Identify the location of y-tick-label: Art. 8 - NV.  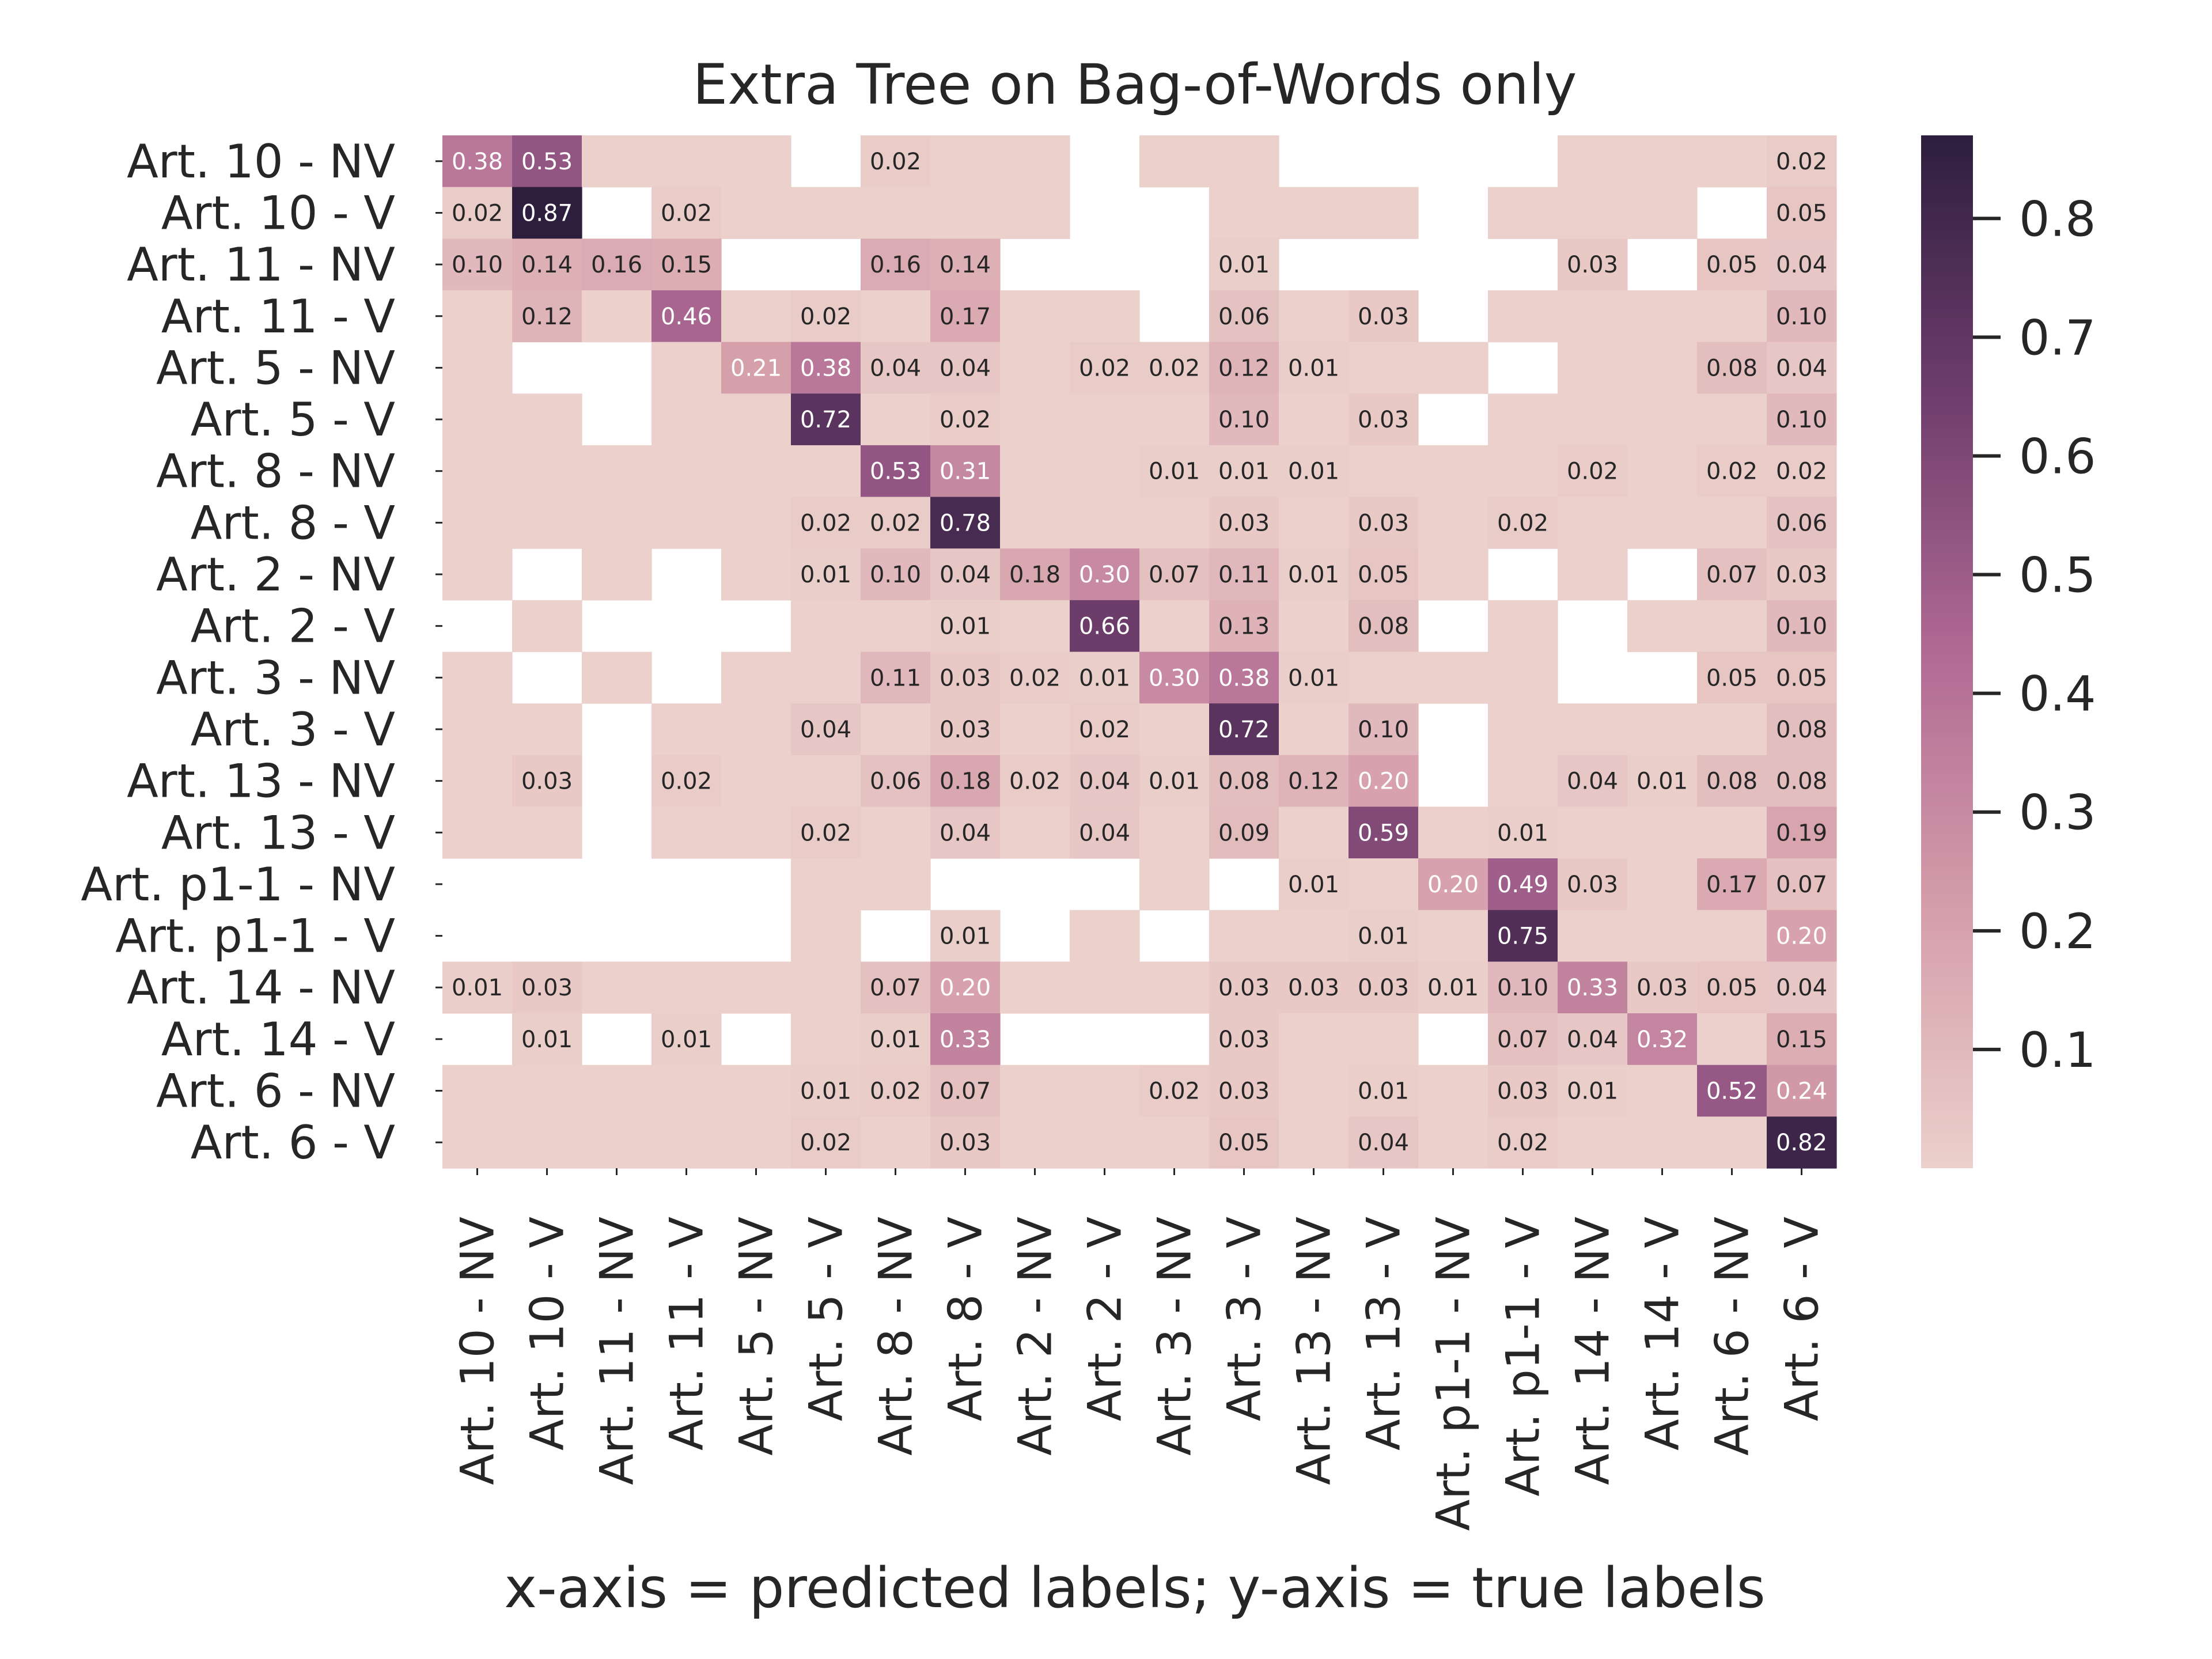
(275, 471).